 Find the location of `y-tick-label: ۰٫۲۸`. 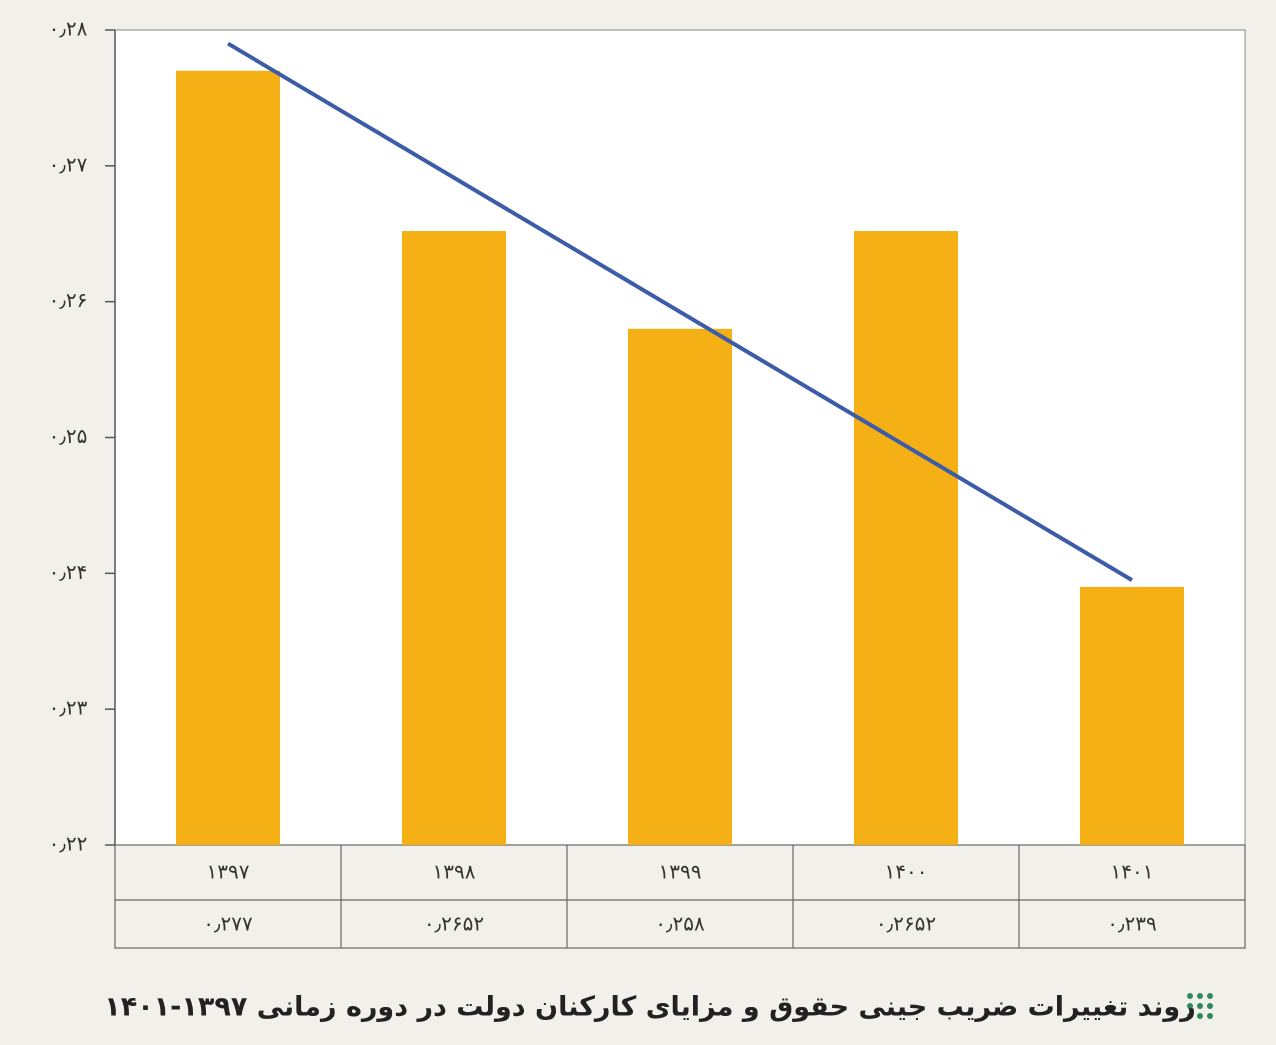

y-tick-label: ۰٫۲۸ is located at coordinates (68, 29).